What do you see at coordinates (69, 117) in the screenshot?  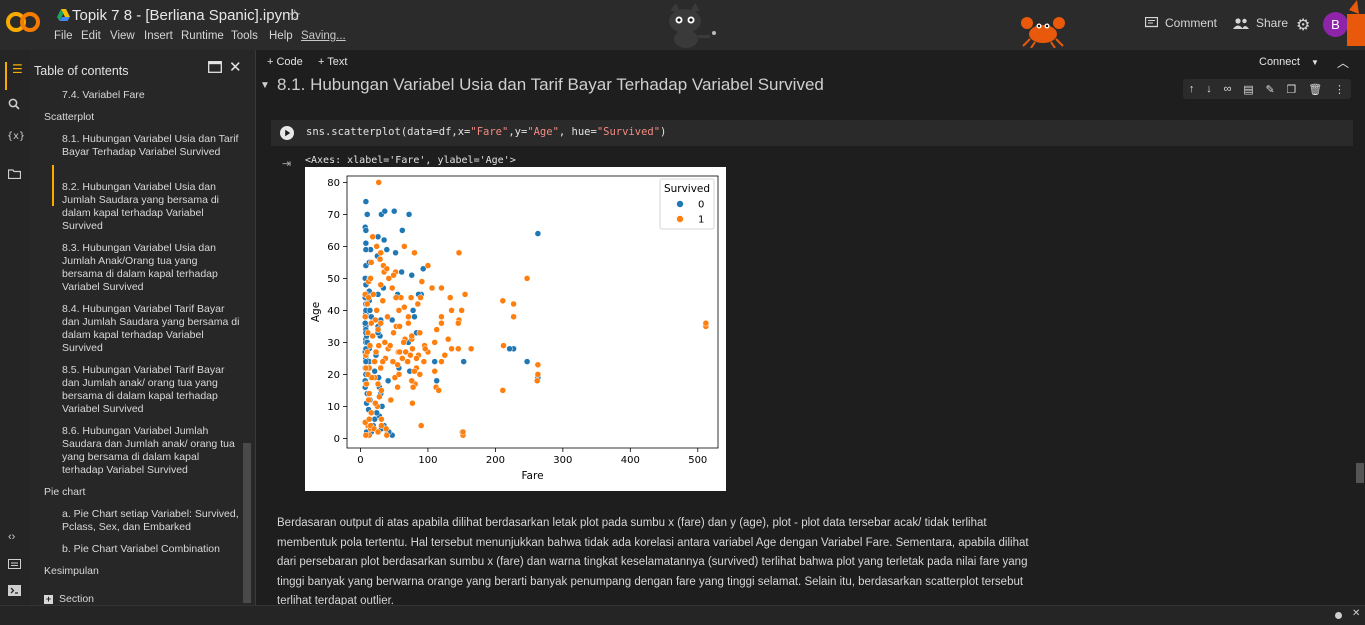 I see `toc-item: Scatterplot` at bounding box center [69, 117].